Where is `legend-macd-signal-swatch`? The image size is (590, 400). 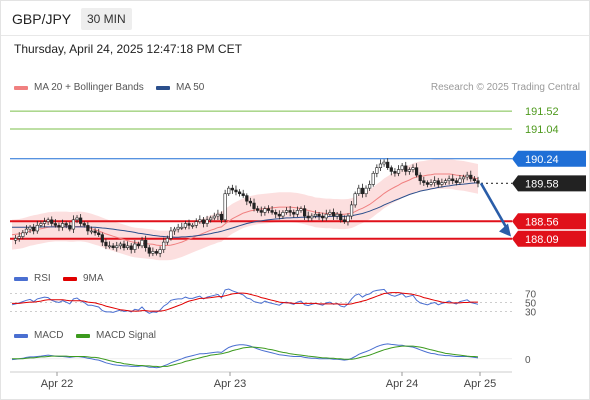
legend-macd-signal-swatch is located at coordinates (83, 335).